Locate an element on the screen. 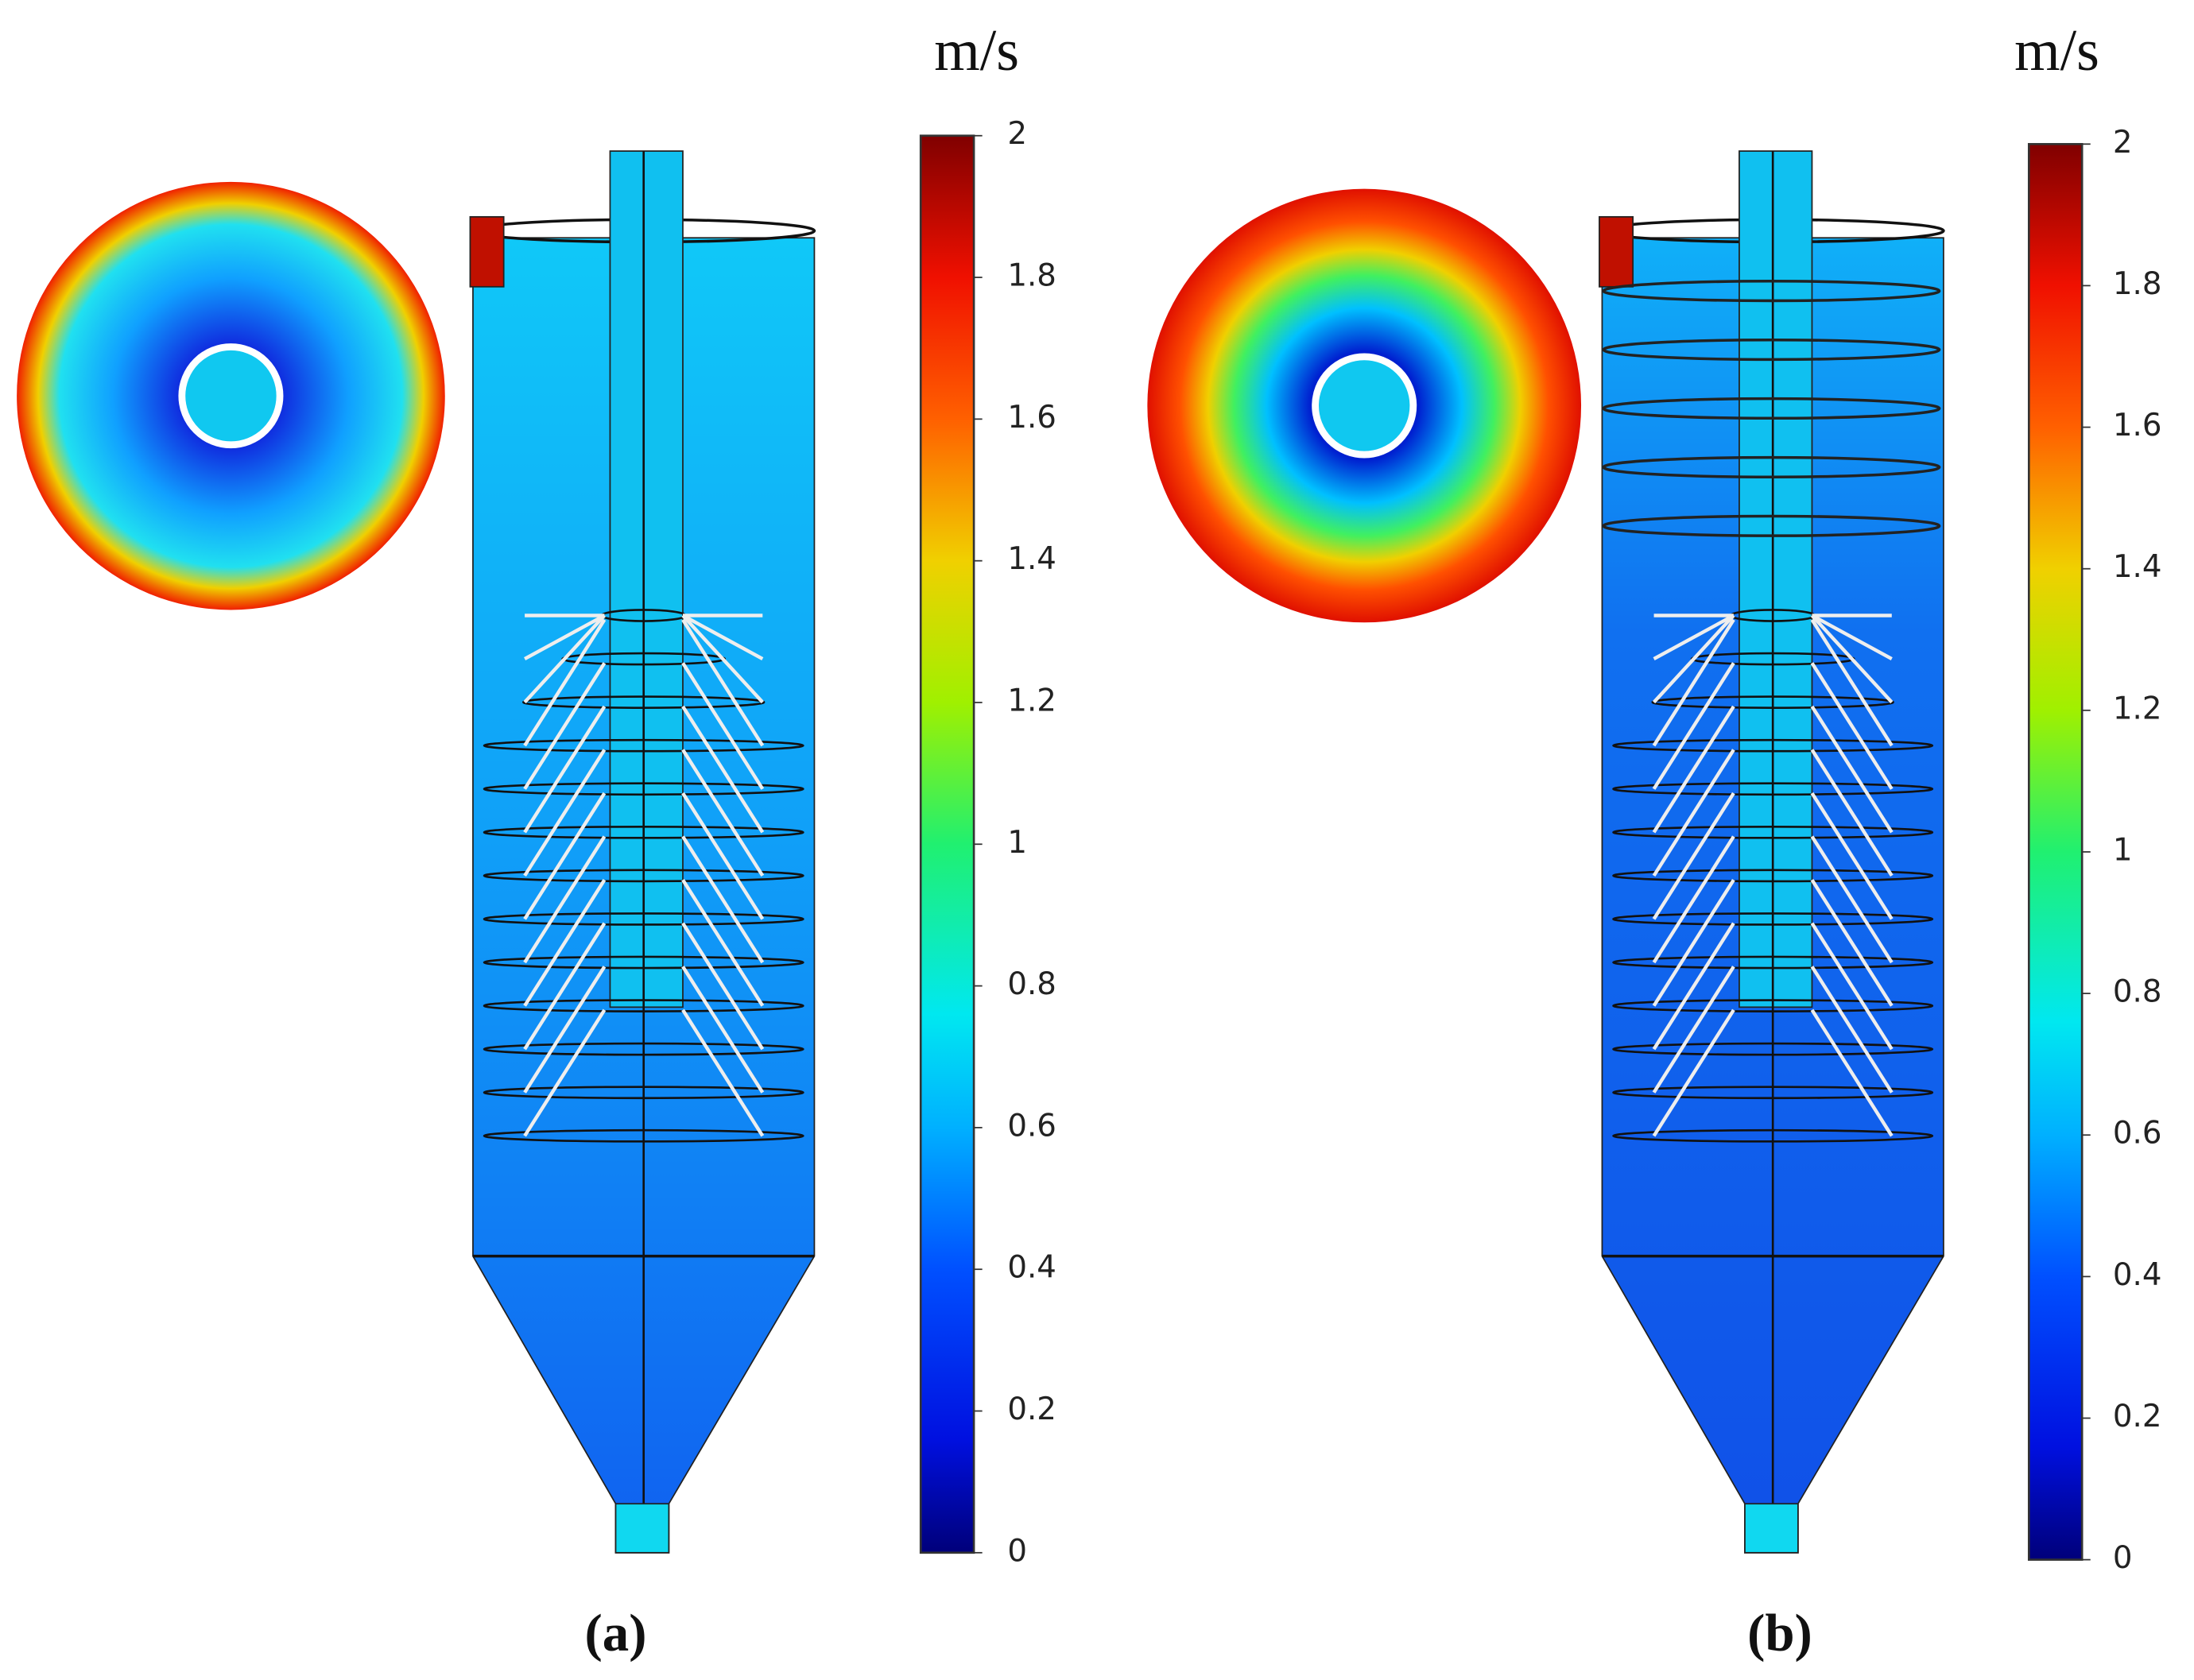  panel-label: (a) is located at coordinates (615, 1633).